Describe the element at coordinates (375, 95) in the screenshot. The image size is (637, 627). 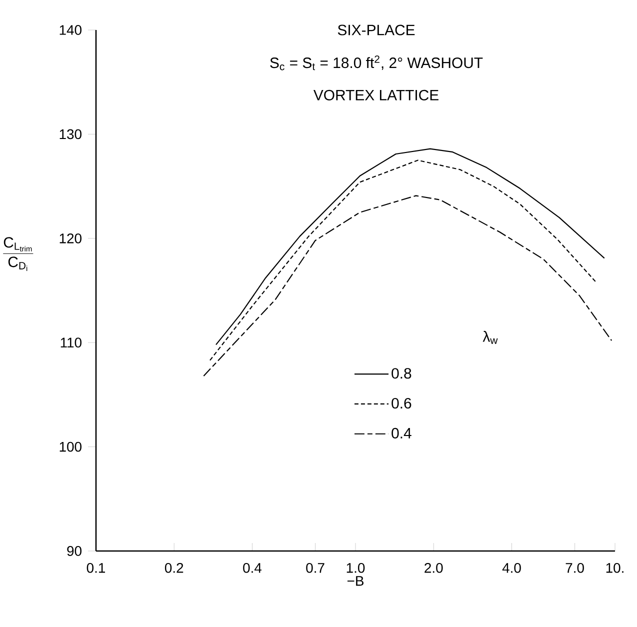
I see `annotation: VORTEX LATTICE` at that location.